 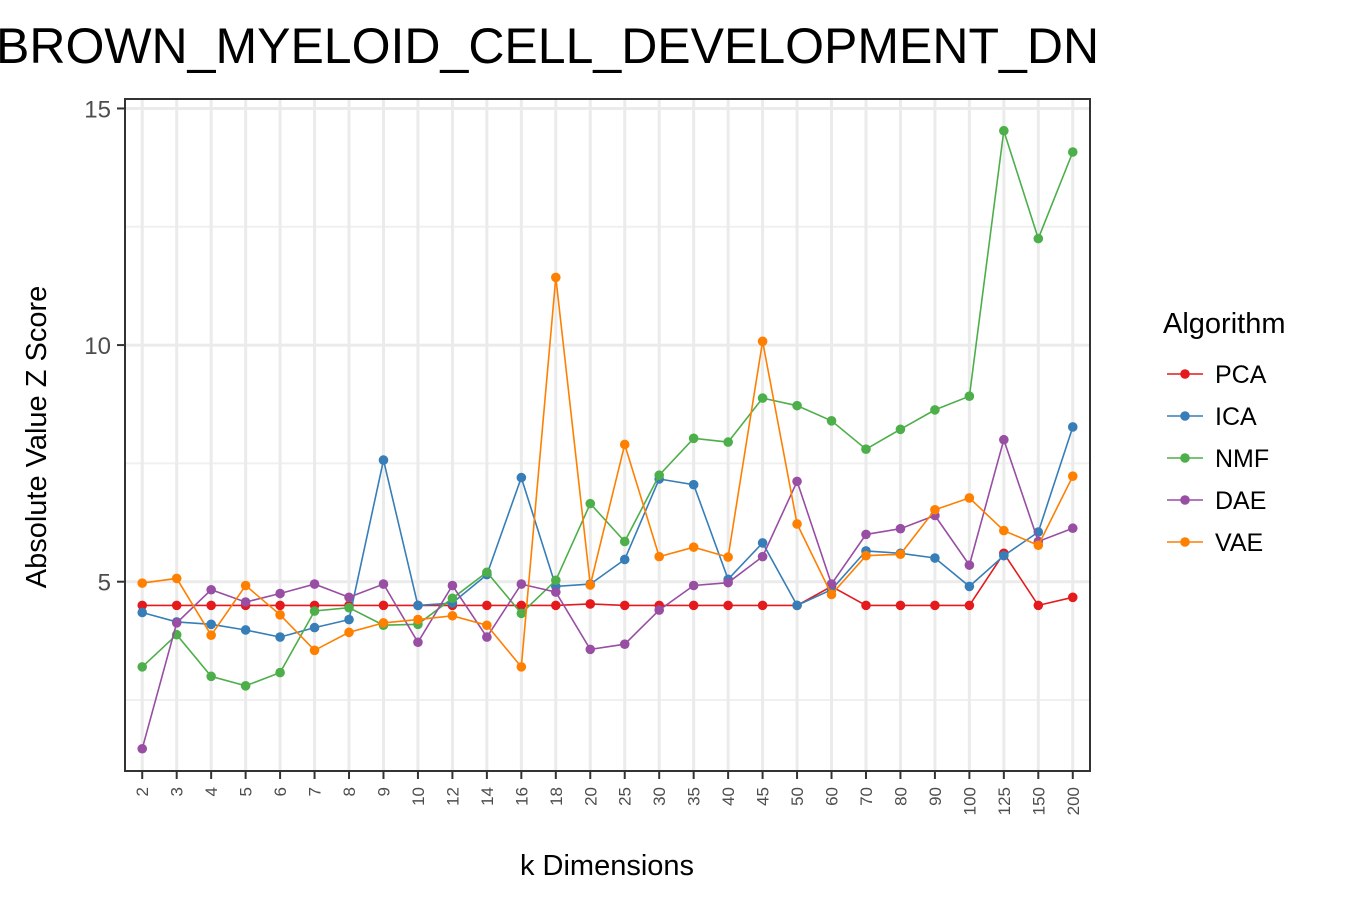 I want to click on legend-label-pca: PCA, so click(x=1241, y=375).